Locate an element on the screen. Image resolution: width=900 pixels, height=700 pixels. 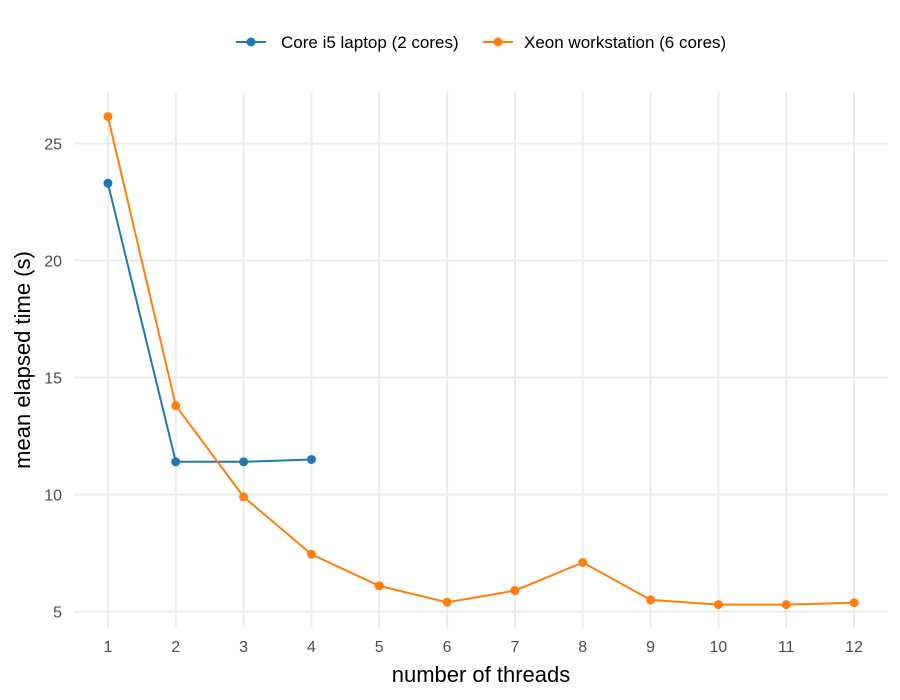
y-tick-label: 5 is located at coordinates (57, 613).